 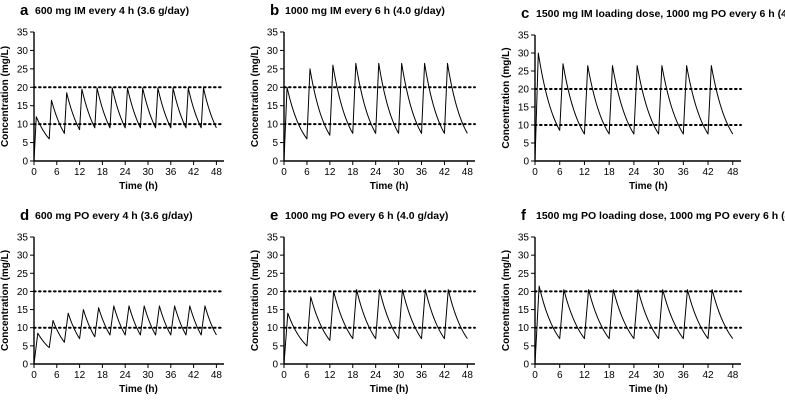 What do you see at coordinates (114, 216) in the screenshot?
I see `panel-title: 600 mg PO every 4 h (3.6 g/day)` at bounding box center [114, 216].